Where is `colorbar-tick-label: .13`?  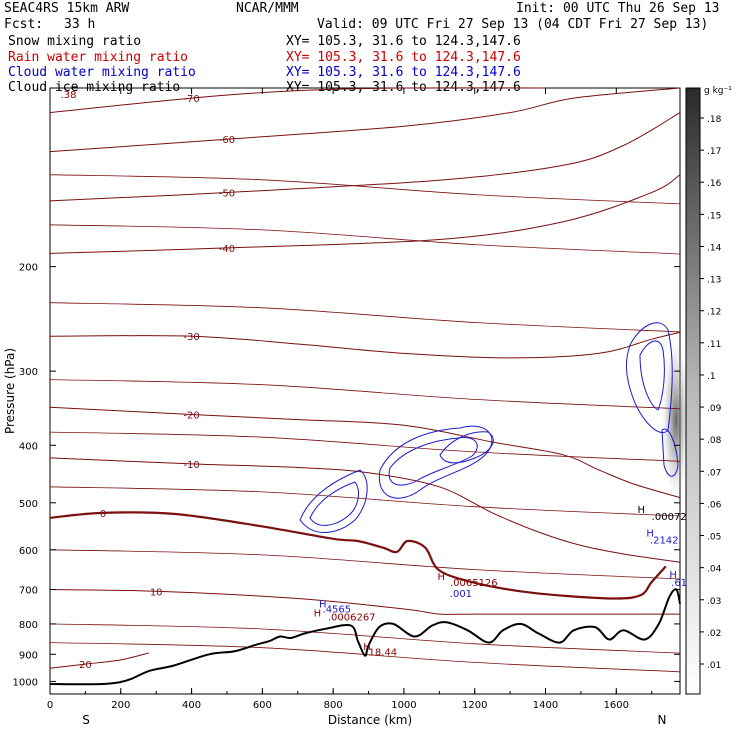
colorbar-tick-label: .13 is located at coordinates (714, 281).